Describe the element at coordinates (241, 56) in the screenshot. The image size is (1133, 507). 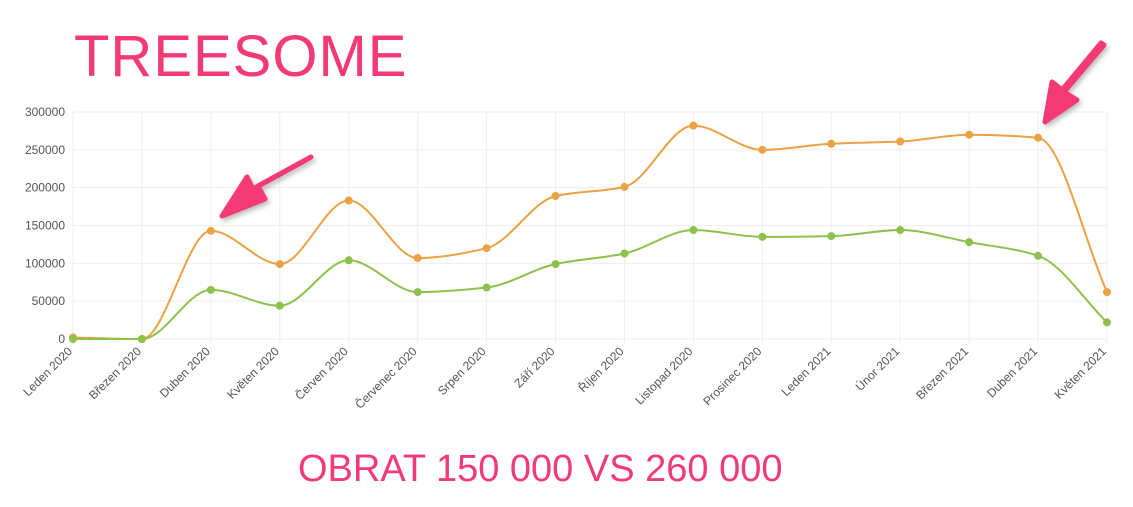
I see `brand-title: TREESOME` at that location.